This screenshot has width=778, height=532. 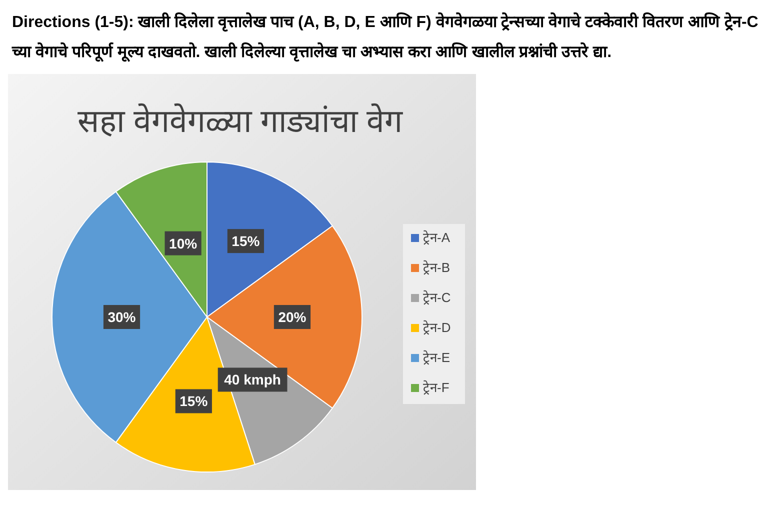 I want to click on legend-label: ट्रेन-B, so click(x=436, y=267).